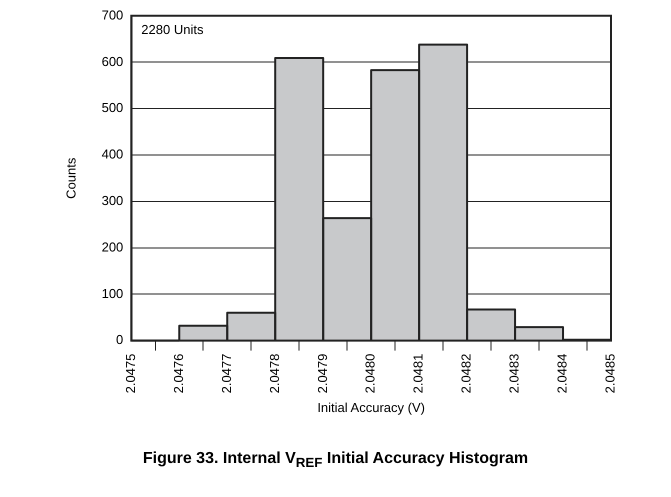 The height and width of the screenshot is (497, 671). Describe the element at coordinates (418, 374) in the screenshot. I see `x-tick-label: 2.0481` at that location.